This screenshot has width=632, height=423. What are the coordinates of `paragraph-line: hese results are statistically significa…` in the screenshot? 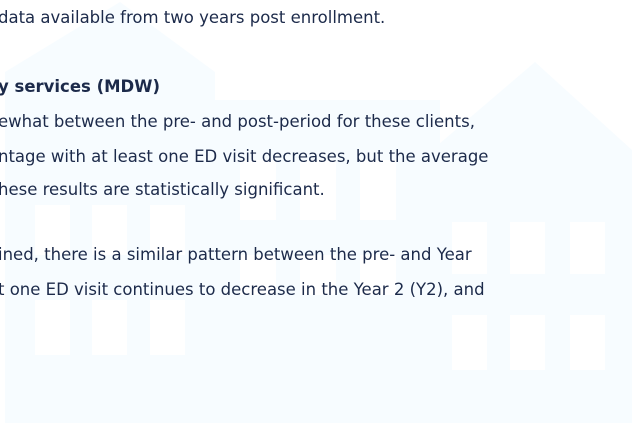 It's located at (162, 189).